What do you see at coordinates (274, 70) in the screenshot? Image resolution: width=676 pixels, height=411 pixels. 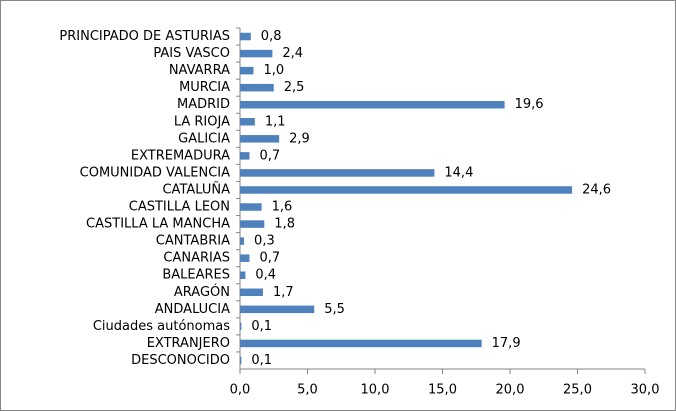 I see `value-label: 1,0` at bounding box center [274, 70].